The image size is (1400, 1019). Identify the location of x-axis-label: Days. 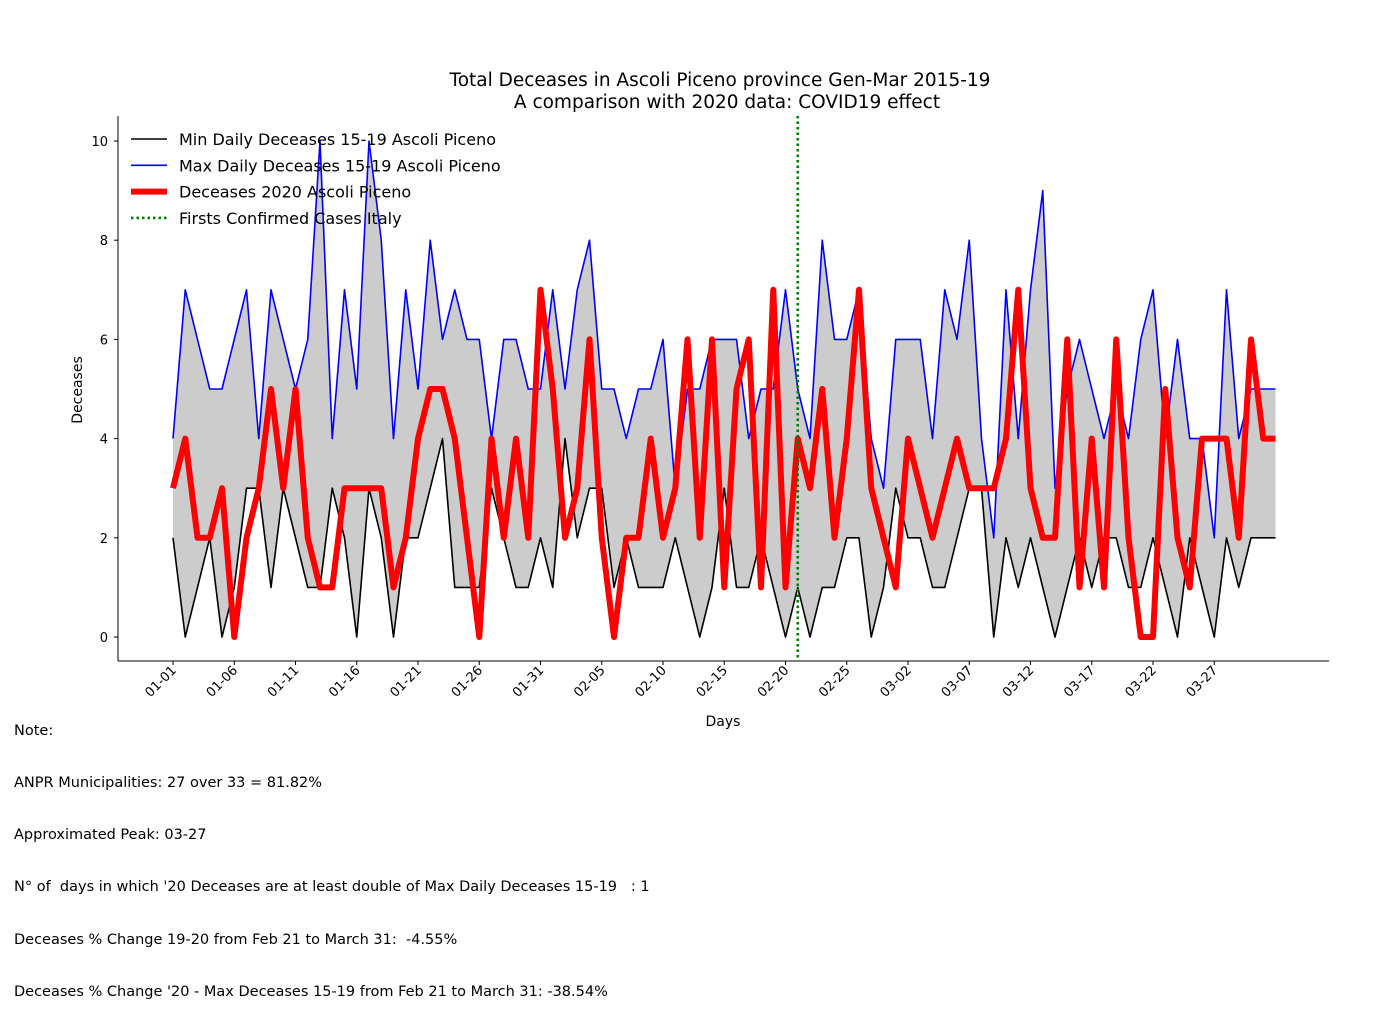
(723, 722).